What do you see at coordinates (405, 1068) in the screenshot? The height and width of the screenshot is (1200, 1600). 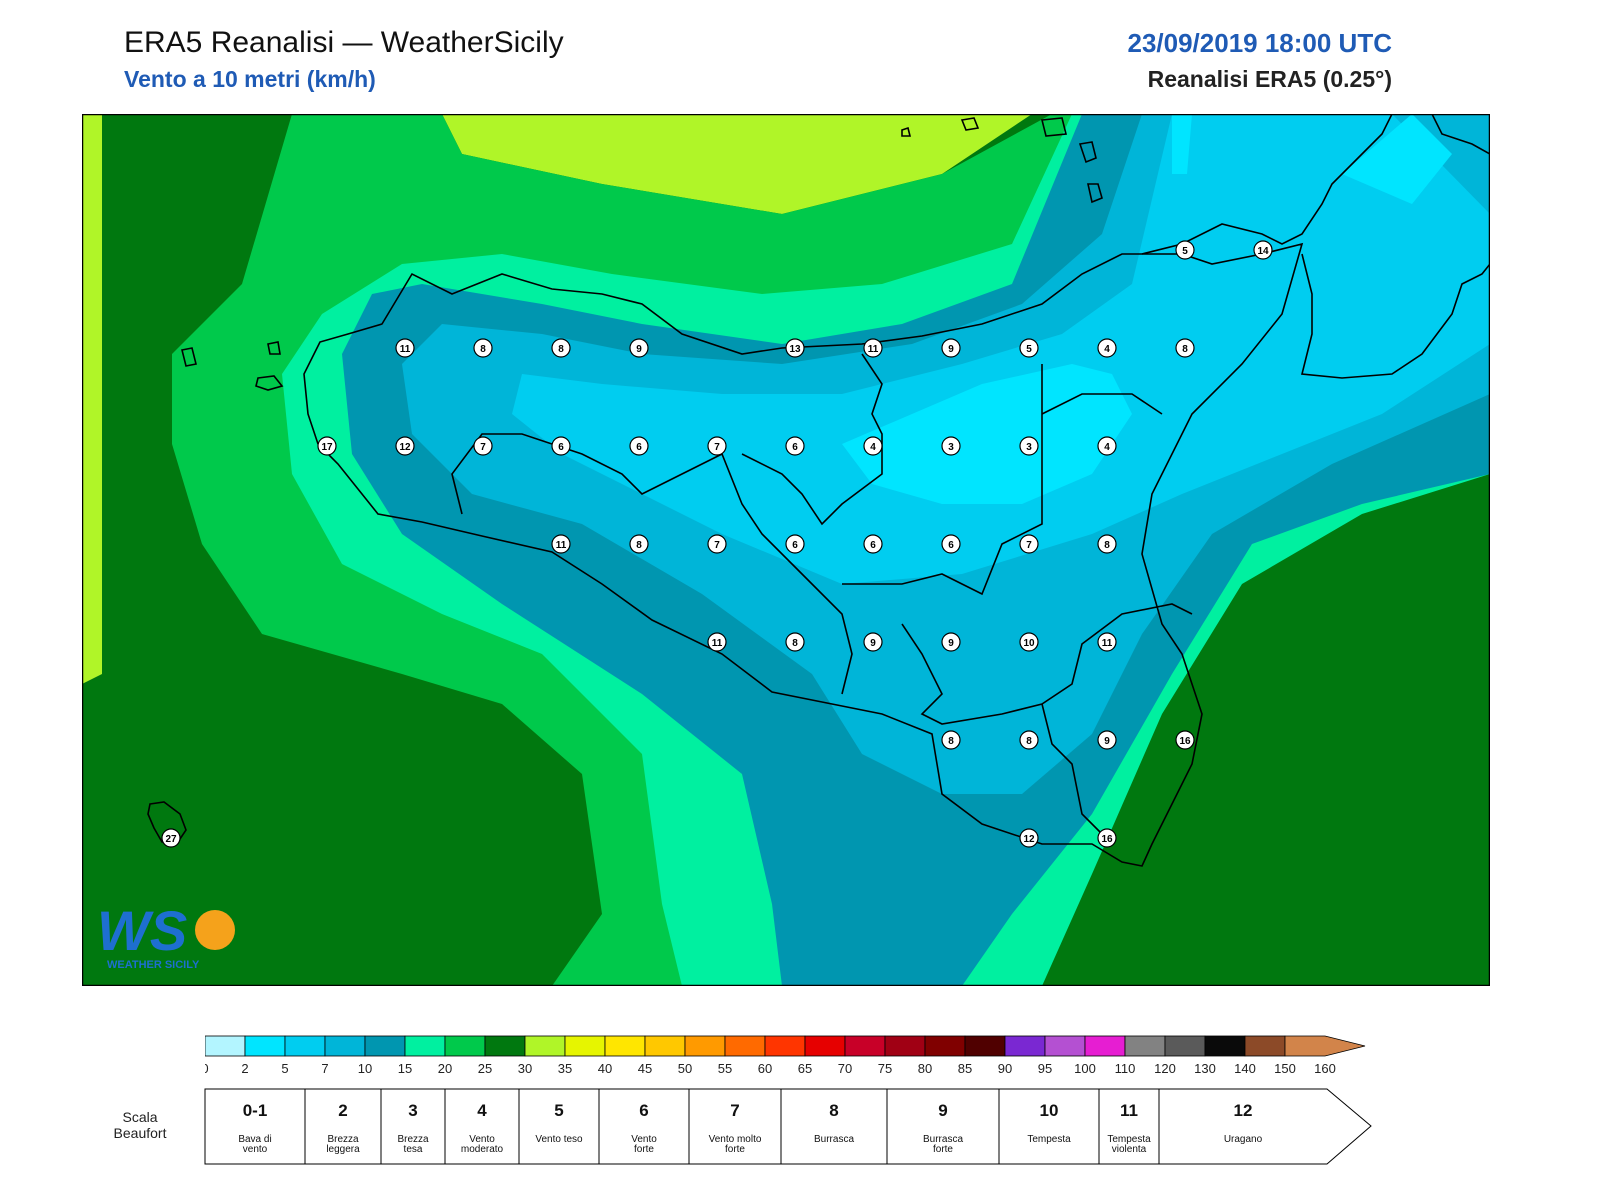 I see `colorbar-tick-label: 15` at bounding box center [405, 1068].